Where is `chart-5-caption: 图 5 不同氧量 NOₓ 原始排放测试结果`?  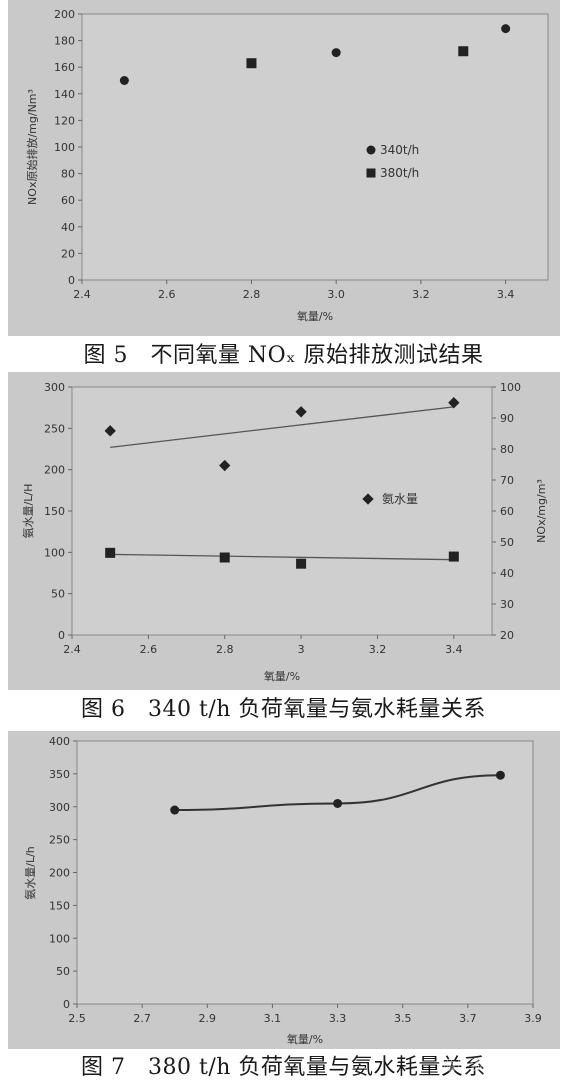 chart-5-caption: 图 5 不同氧量 NOₓ 原始排放测试结果 is located at coordinates (283, 356).